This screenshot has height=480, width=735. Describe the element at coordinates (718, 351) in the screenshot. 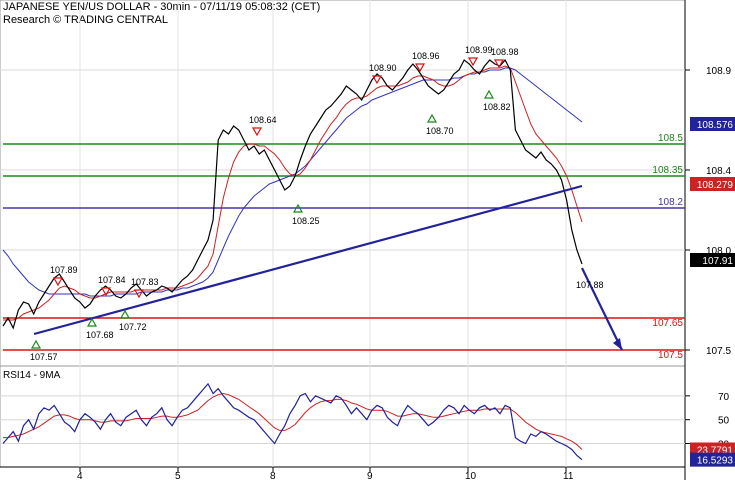

I see `y-tick-label: 107.5` at that location.